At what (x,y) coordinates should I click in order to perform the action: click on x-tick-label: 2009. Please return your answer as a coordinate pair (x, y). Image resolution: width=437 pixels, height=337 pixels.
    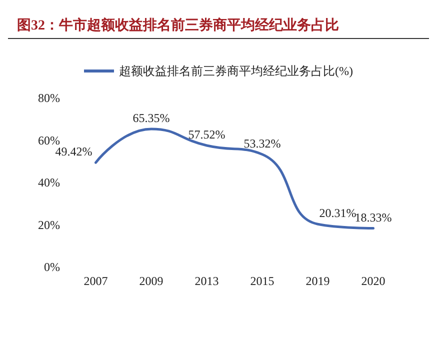
    Looking at the image, I should click on (151, 281).